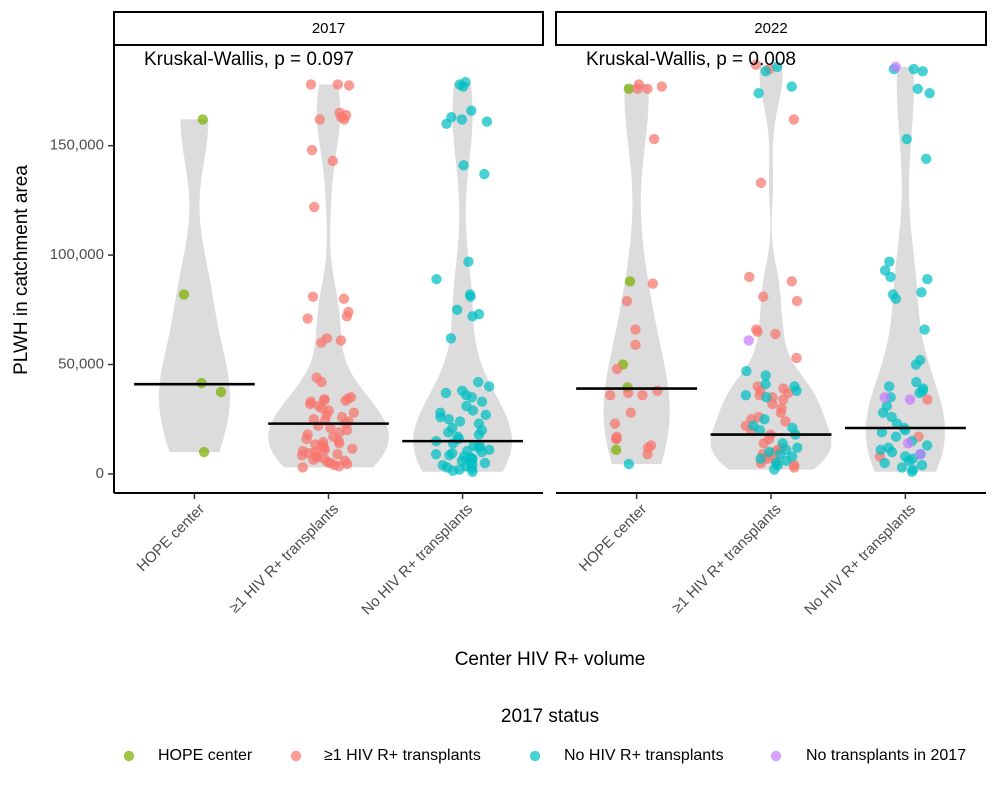 The height and width of the screenshot is (796, 998). I want to click on x-tick-label: HOPE center, so click(171, 538).